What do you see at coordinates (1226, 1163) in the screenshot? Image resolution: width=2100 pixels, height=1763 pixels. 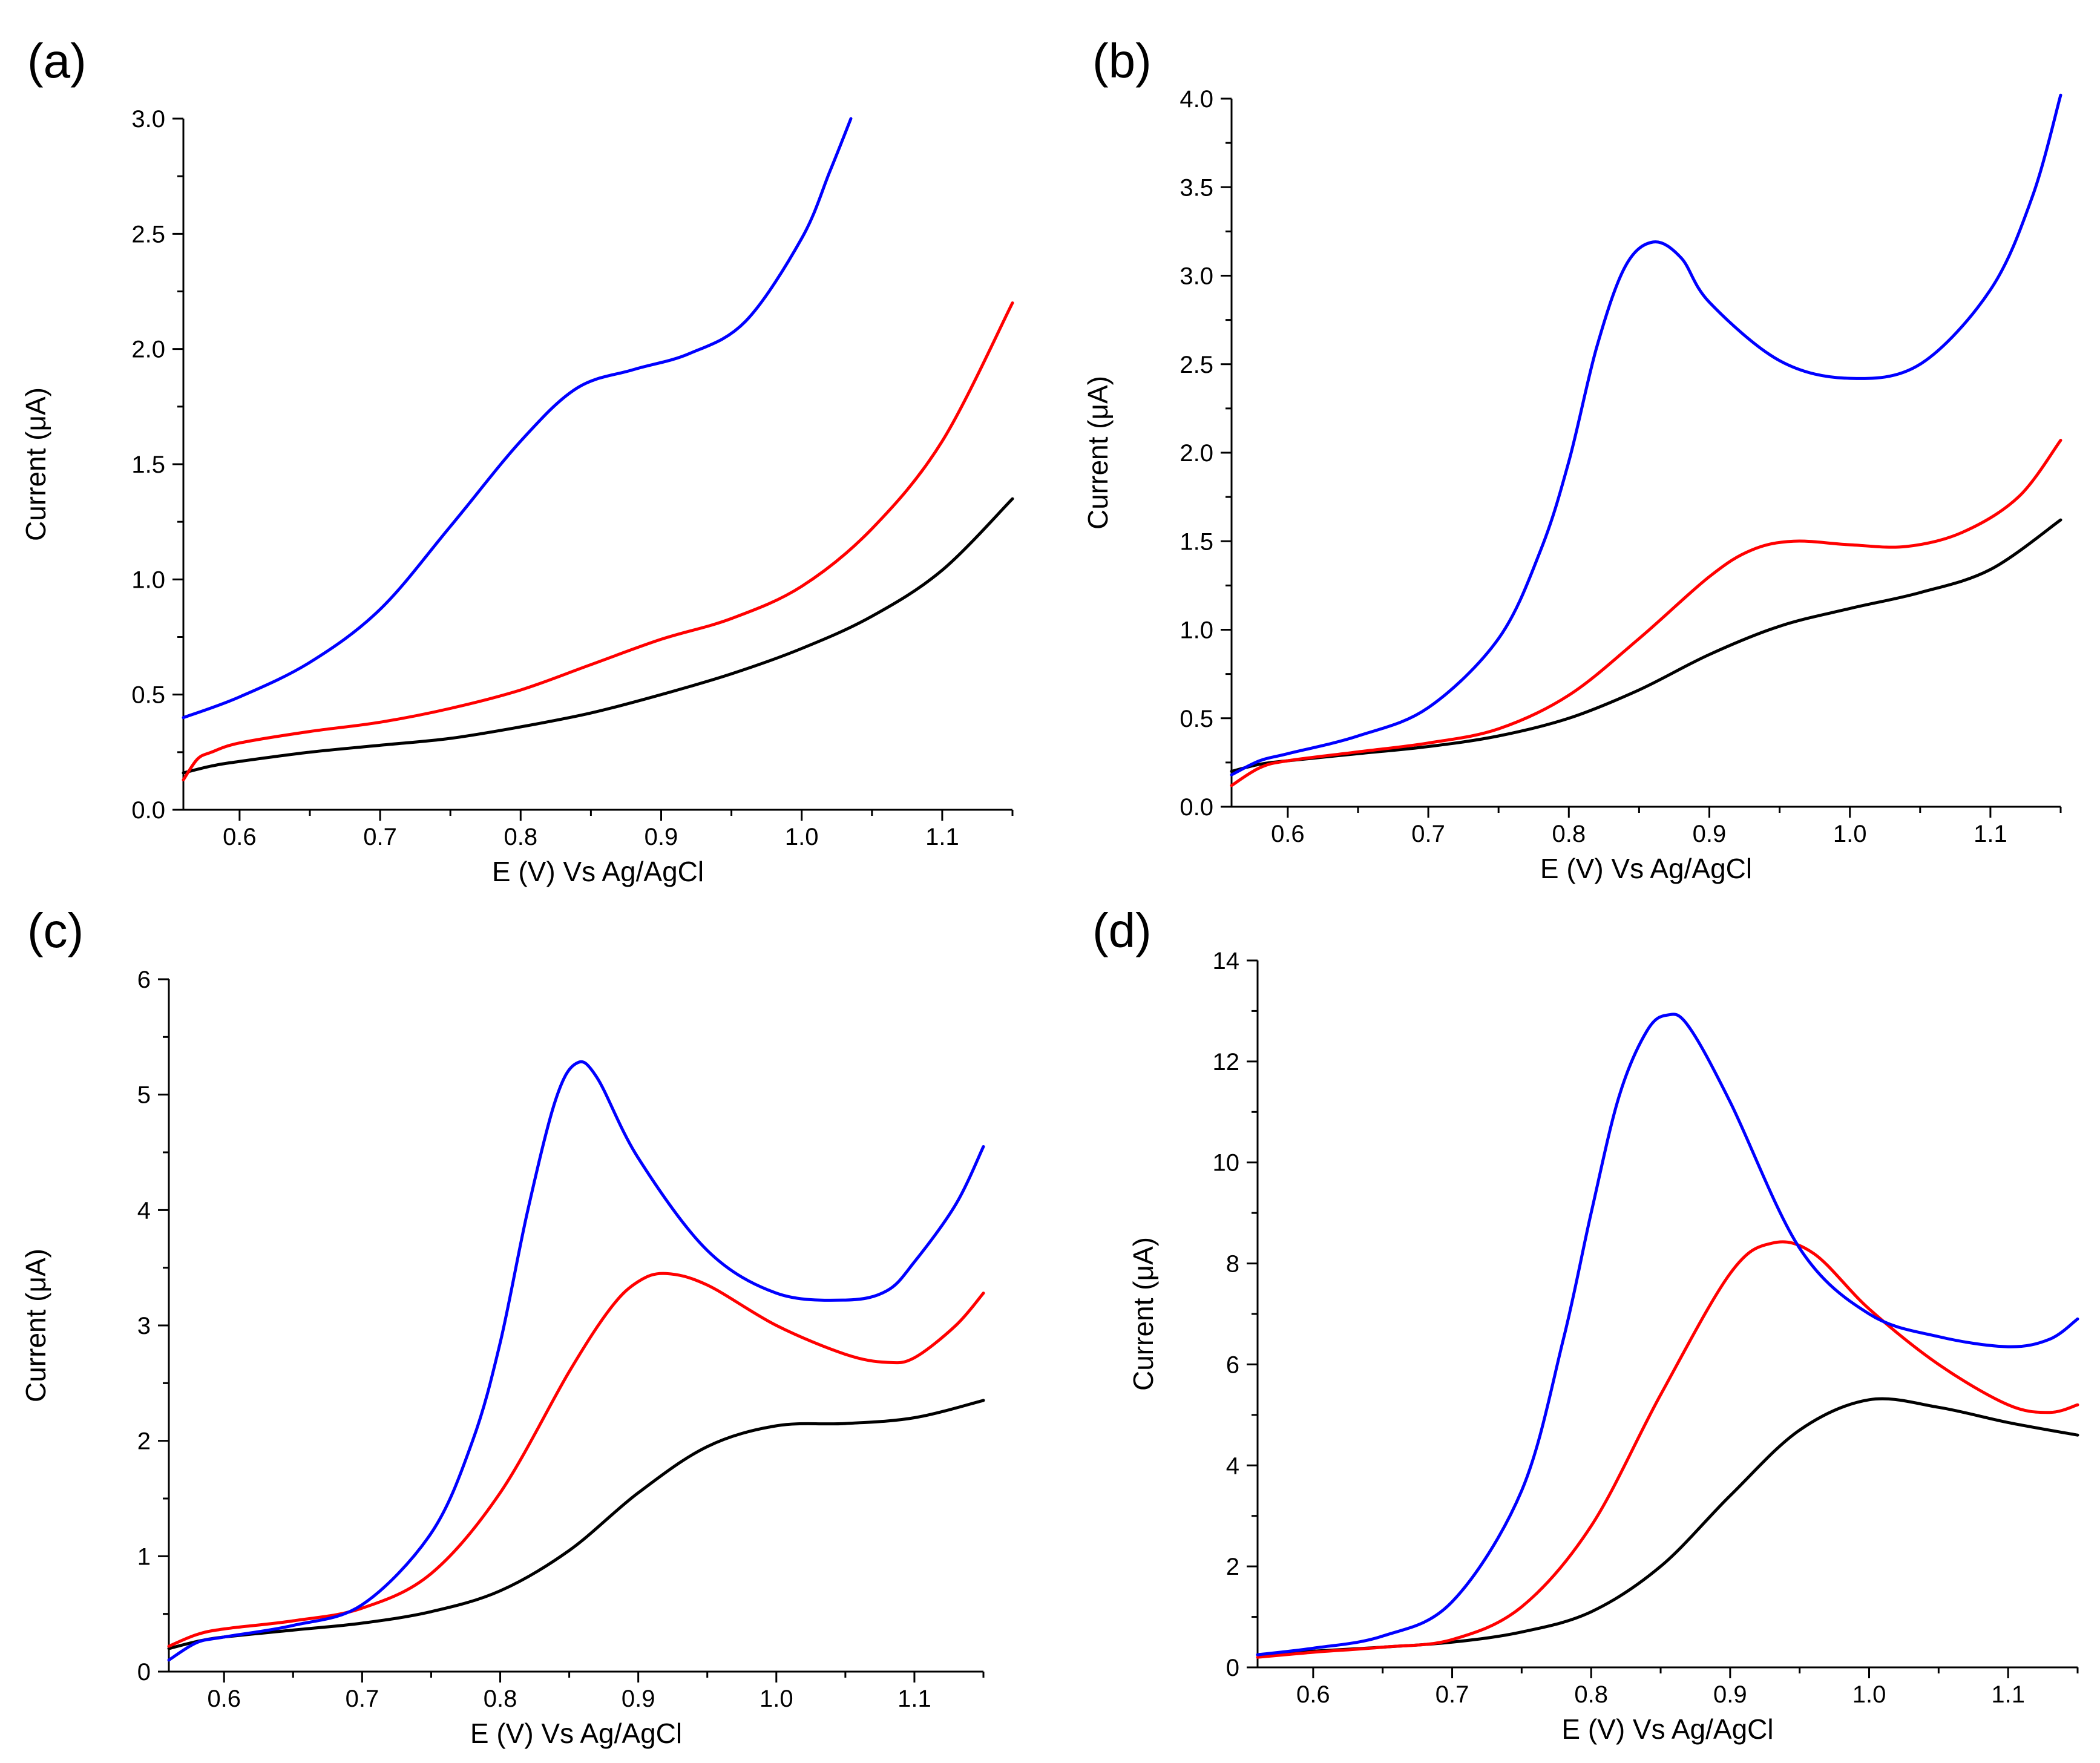 I see `y-tick-label: 10` at bounding box center [1226, 1163].